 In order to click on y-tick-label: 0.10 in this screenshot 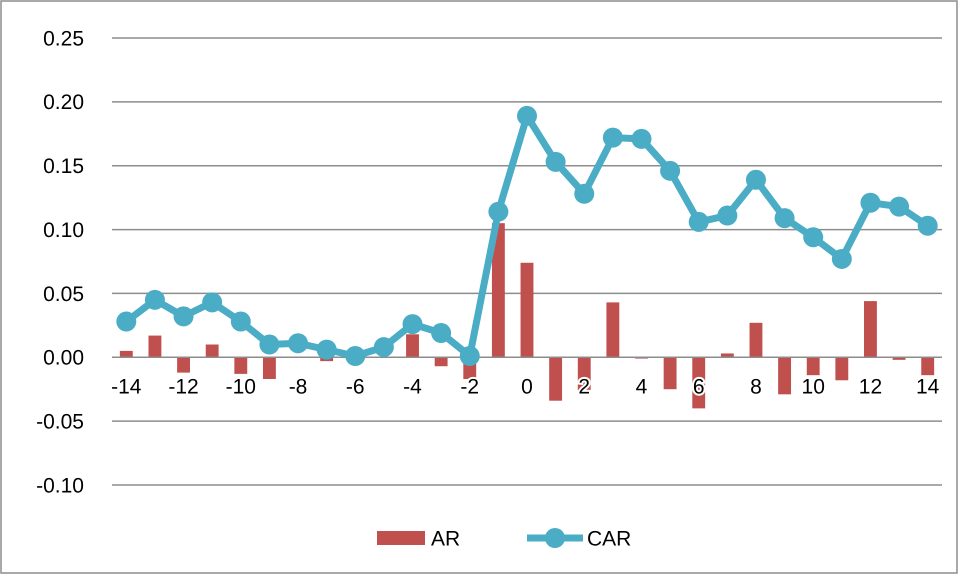, I will do `click(63, 230)`.